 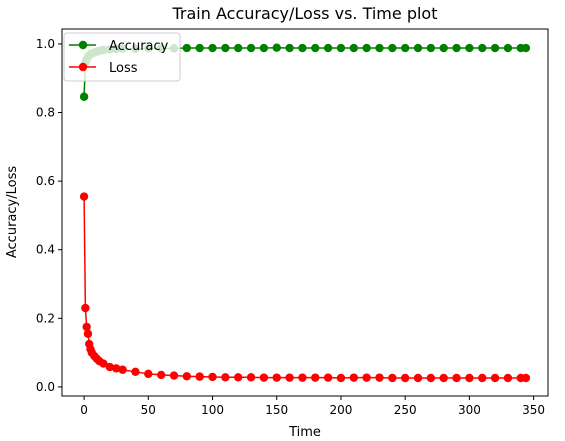 What do you see at coordinates (12, 212) in the screenshot?
I see `y-axis-label: Accuracy/Loss` at bounding box center [12, 212].